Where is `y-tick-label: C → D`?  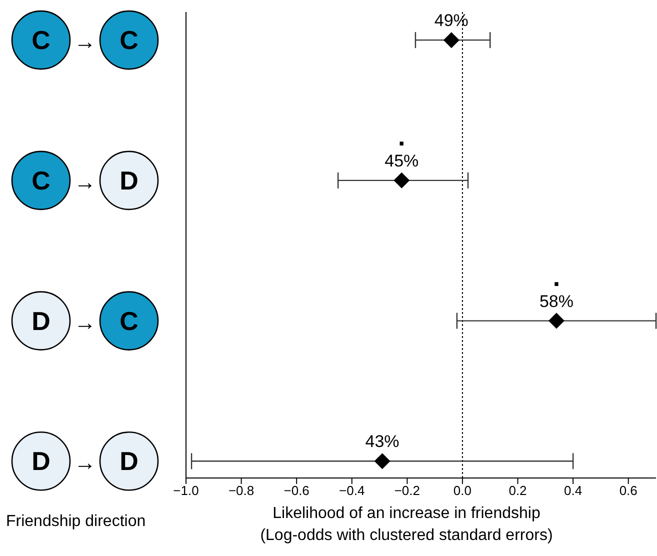 y-tick-label: C → D is located at coordinates (85, 180).